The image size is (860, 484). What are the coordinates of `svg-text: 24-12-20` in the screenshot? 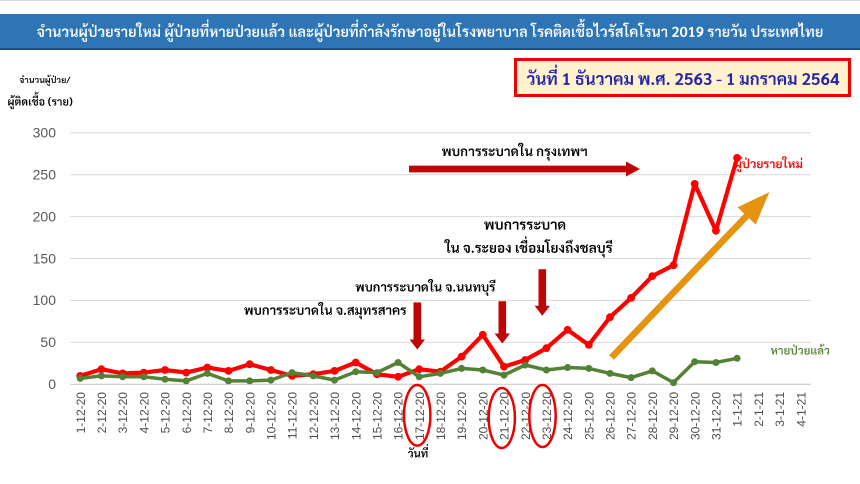 It's located at (568, 416).